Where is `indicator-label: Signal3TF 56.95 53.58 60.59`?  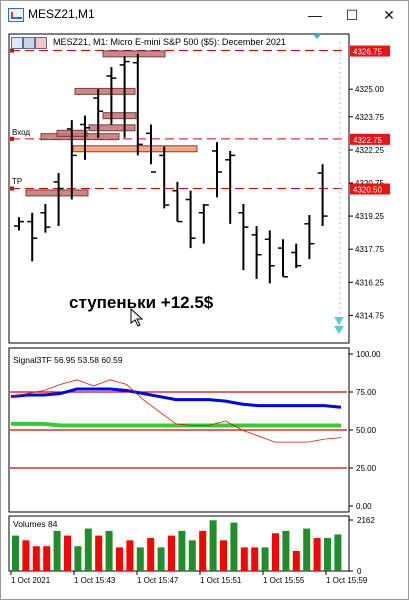
indicator-label: Signal3TF 56.95 53.58 60.59 is located at coordinates (68, 360).